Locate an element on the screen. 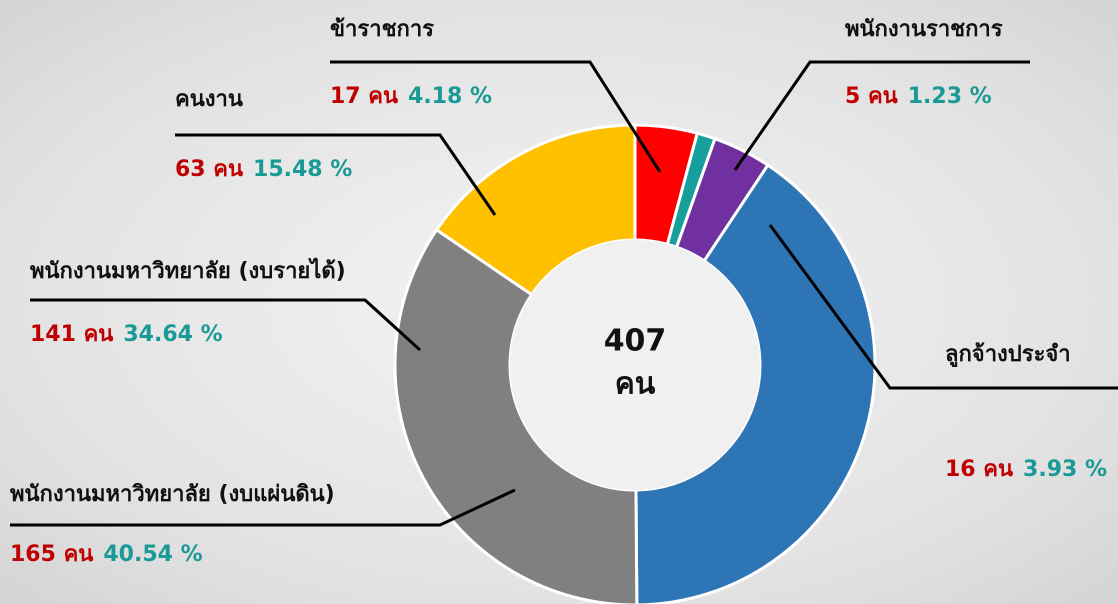 The width and height of the screenshot is (1118, 604). category-label: ลูกจ้างประจำ is located at coordinates (1008, 355).